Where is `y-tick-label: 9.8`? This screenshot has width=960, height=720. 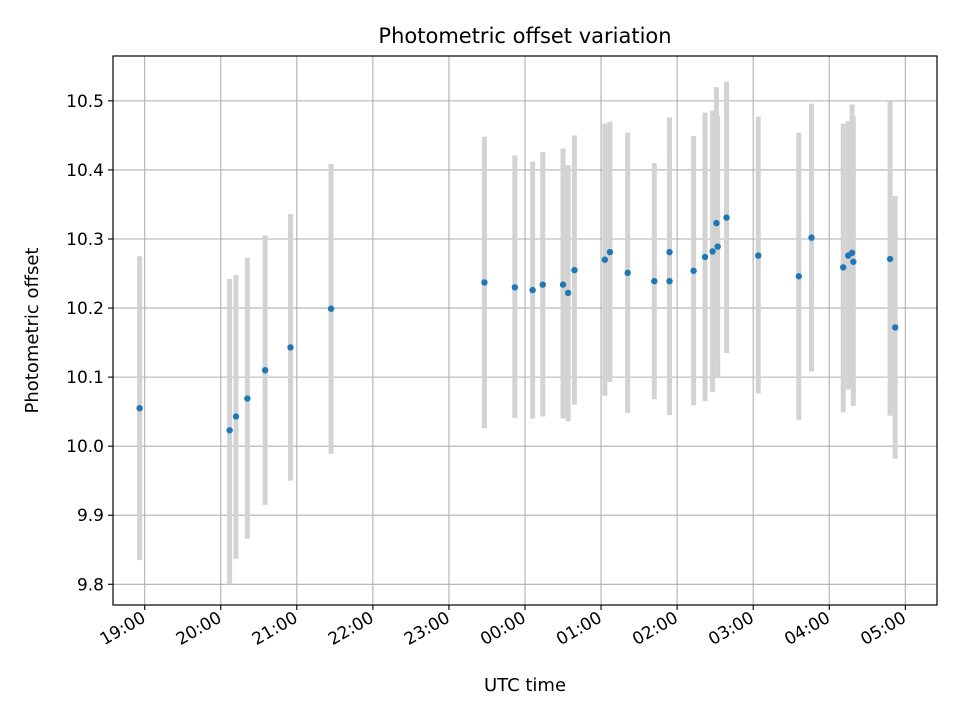 y-tick-label: 9.8 is located at coordinates (90, 585).